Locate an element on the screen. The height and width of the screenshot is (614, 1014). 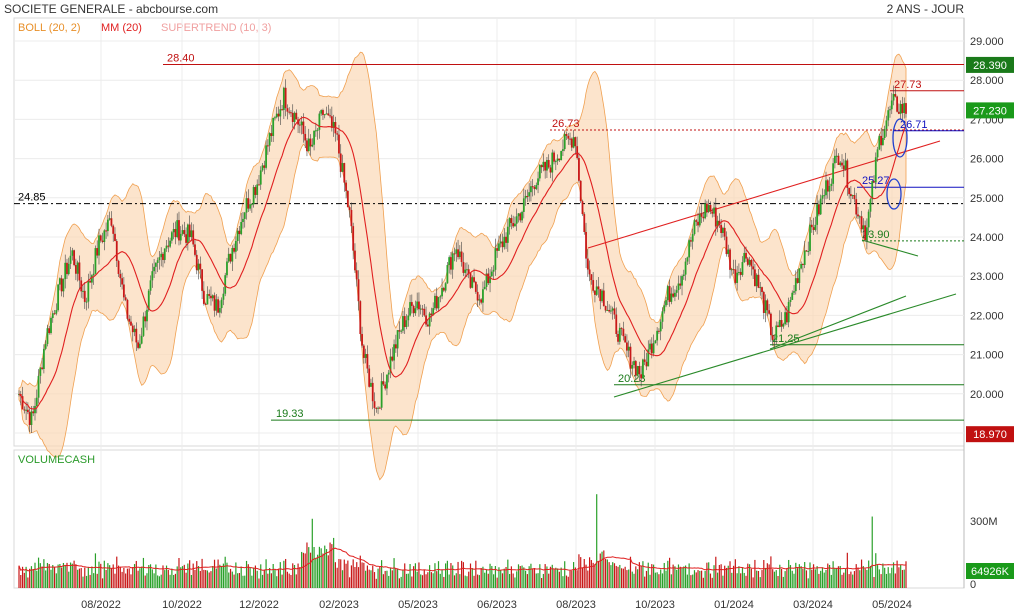
date-tick: 03/2024 is located at coordinates (813, 605).